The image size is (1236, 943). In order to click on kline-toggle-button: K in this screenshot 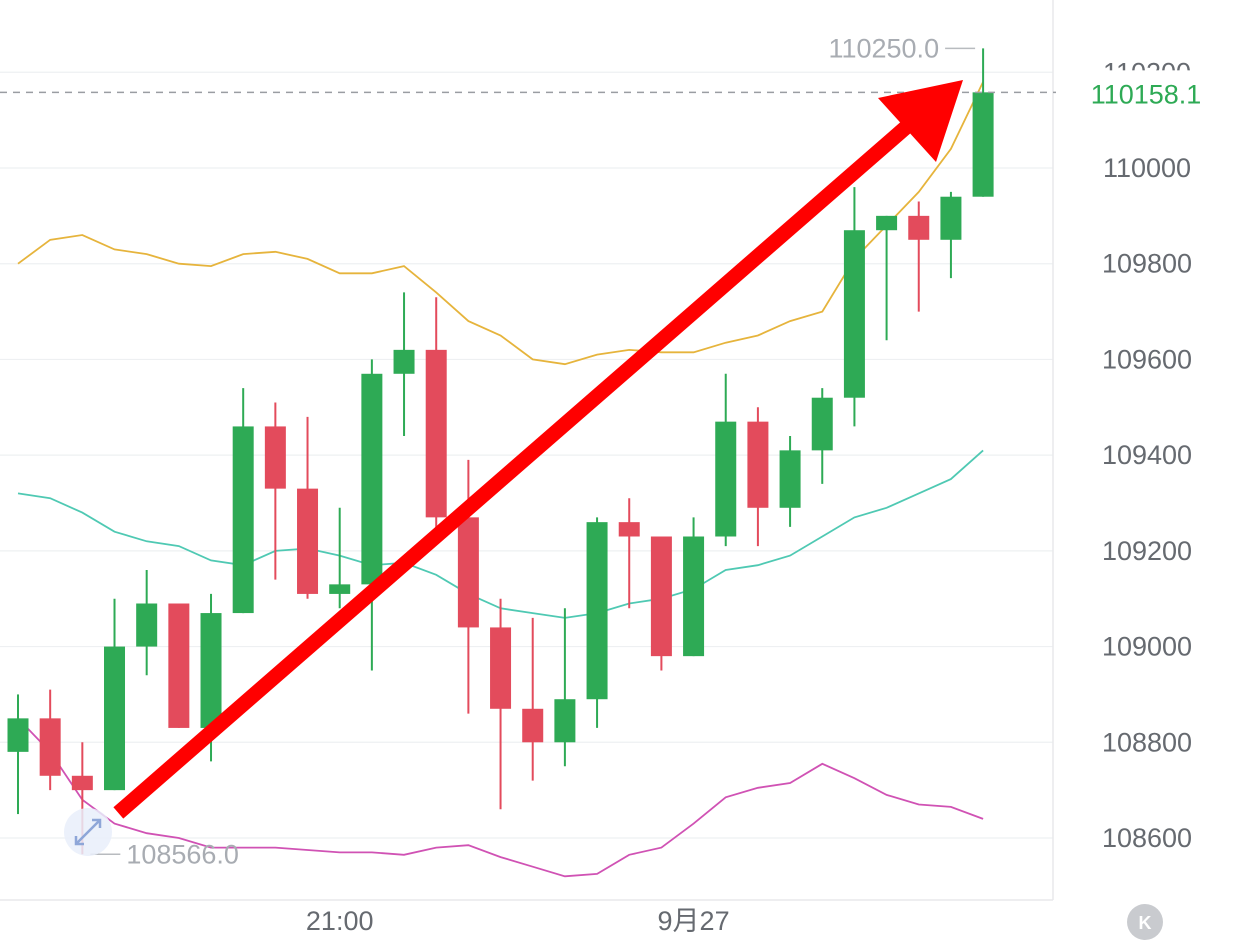, I will do `click(1145, 922)`.